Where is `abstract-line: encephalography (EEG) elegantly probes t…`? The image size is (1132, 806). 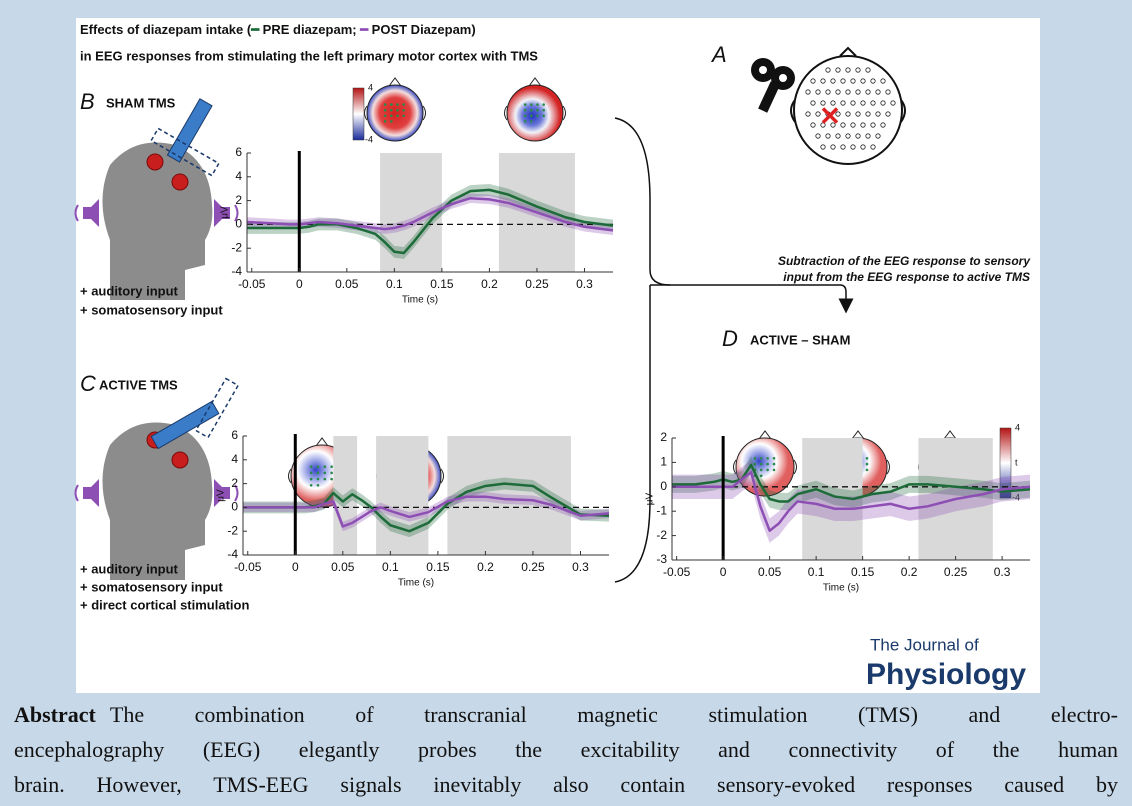 abstract-line: encephalography (EEG) elegantly probes t… is located at coordinates (566, 749).